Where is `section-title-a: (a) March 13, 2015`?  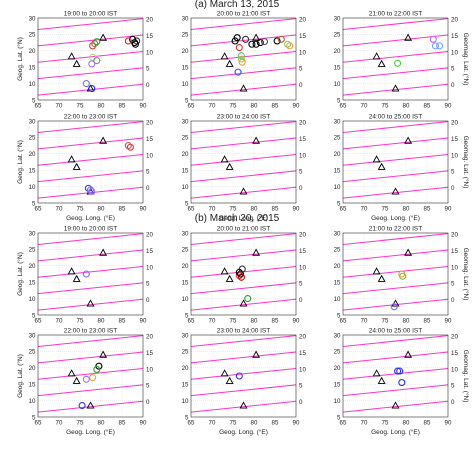
section-title-a: (a) March 13, 2015 is located at coordinates (237, 5).